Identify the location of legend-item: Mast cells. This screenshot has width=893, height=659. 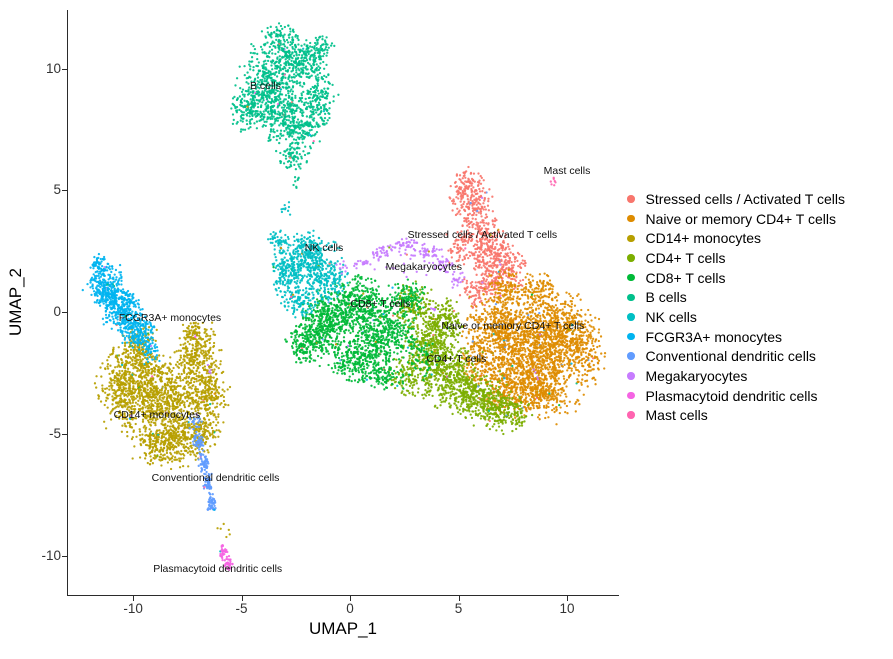
(667, 415).